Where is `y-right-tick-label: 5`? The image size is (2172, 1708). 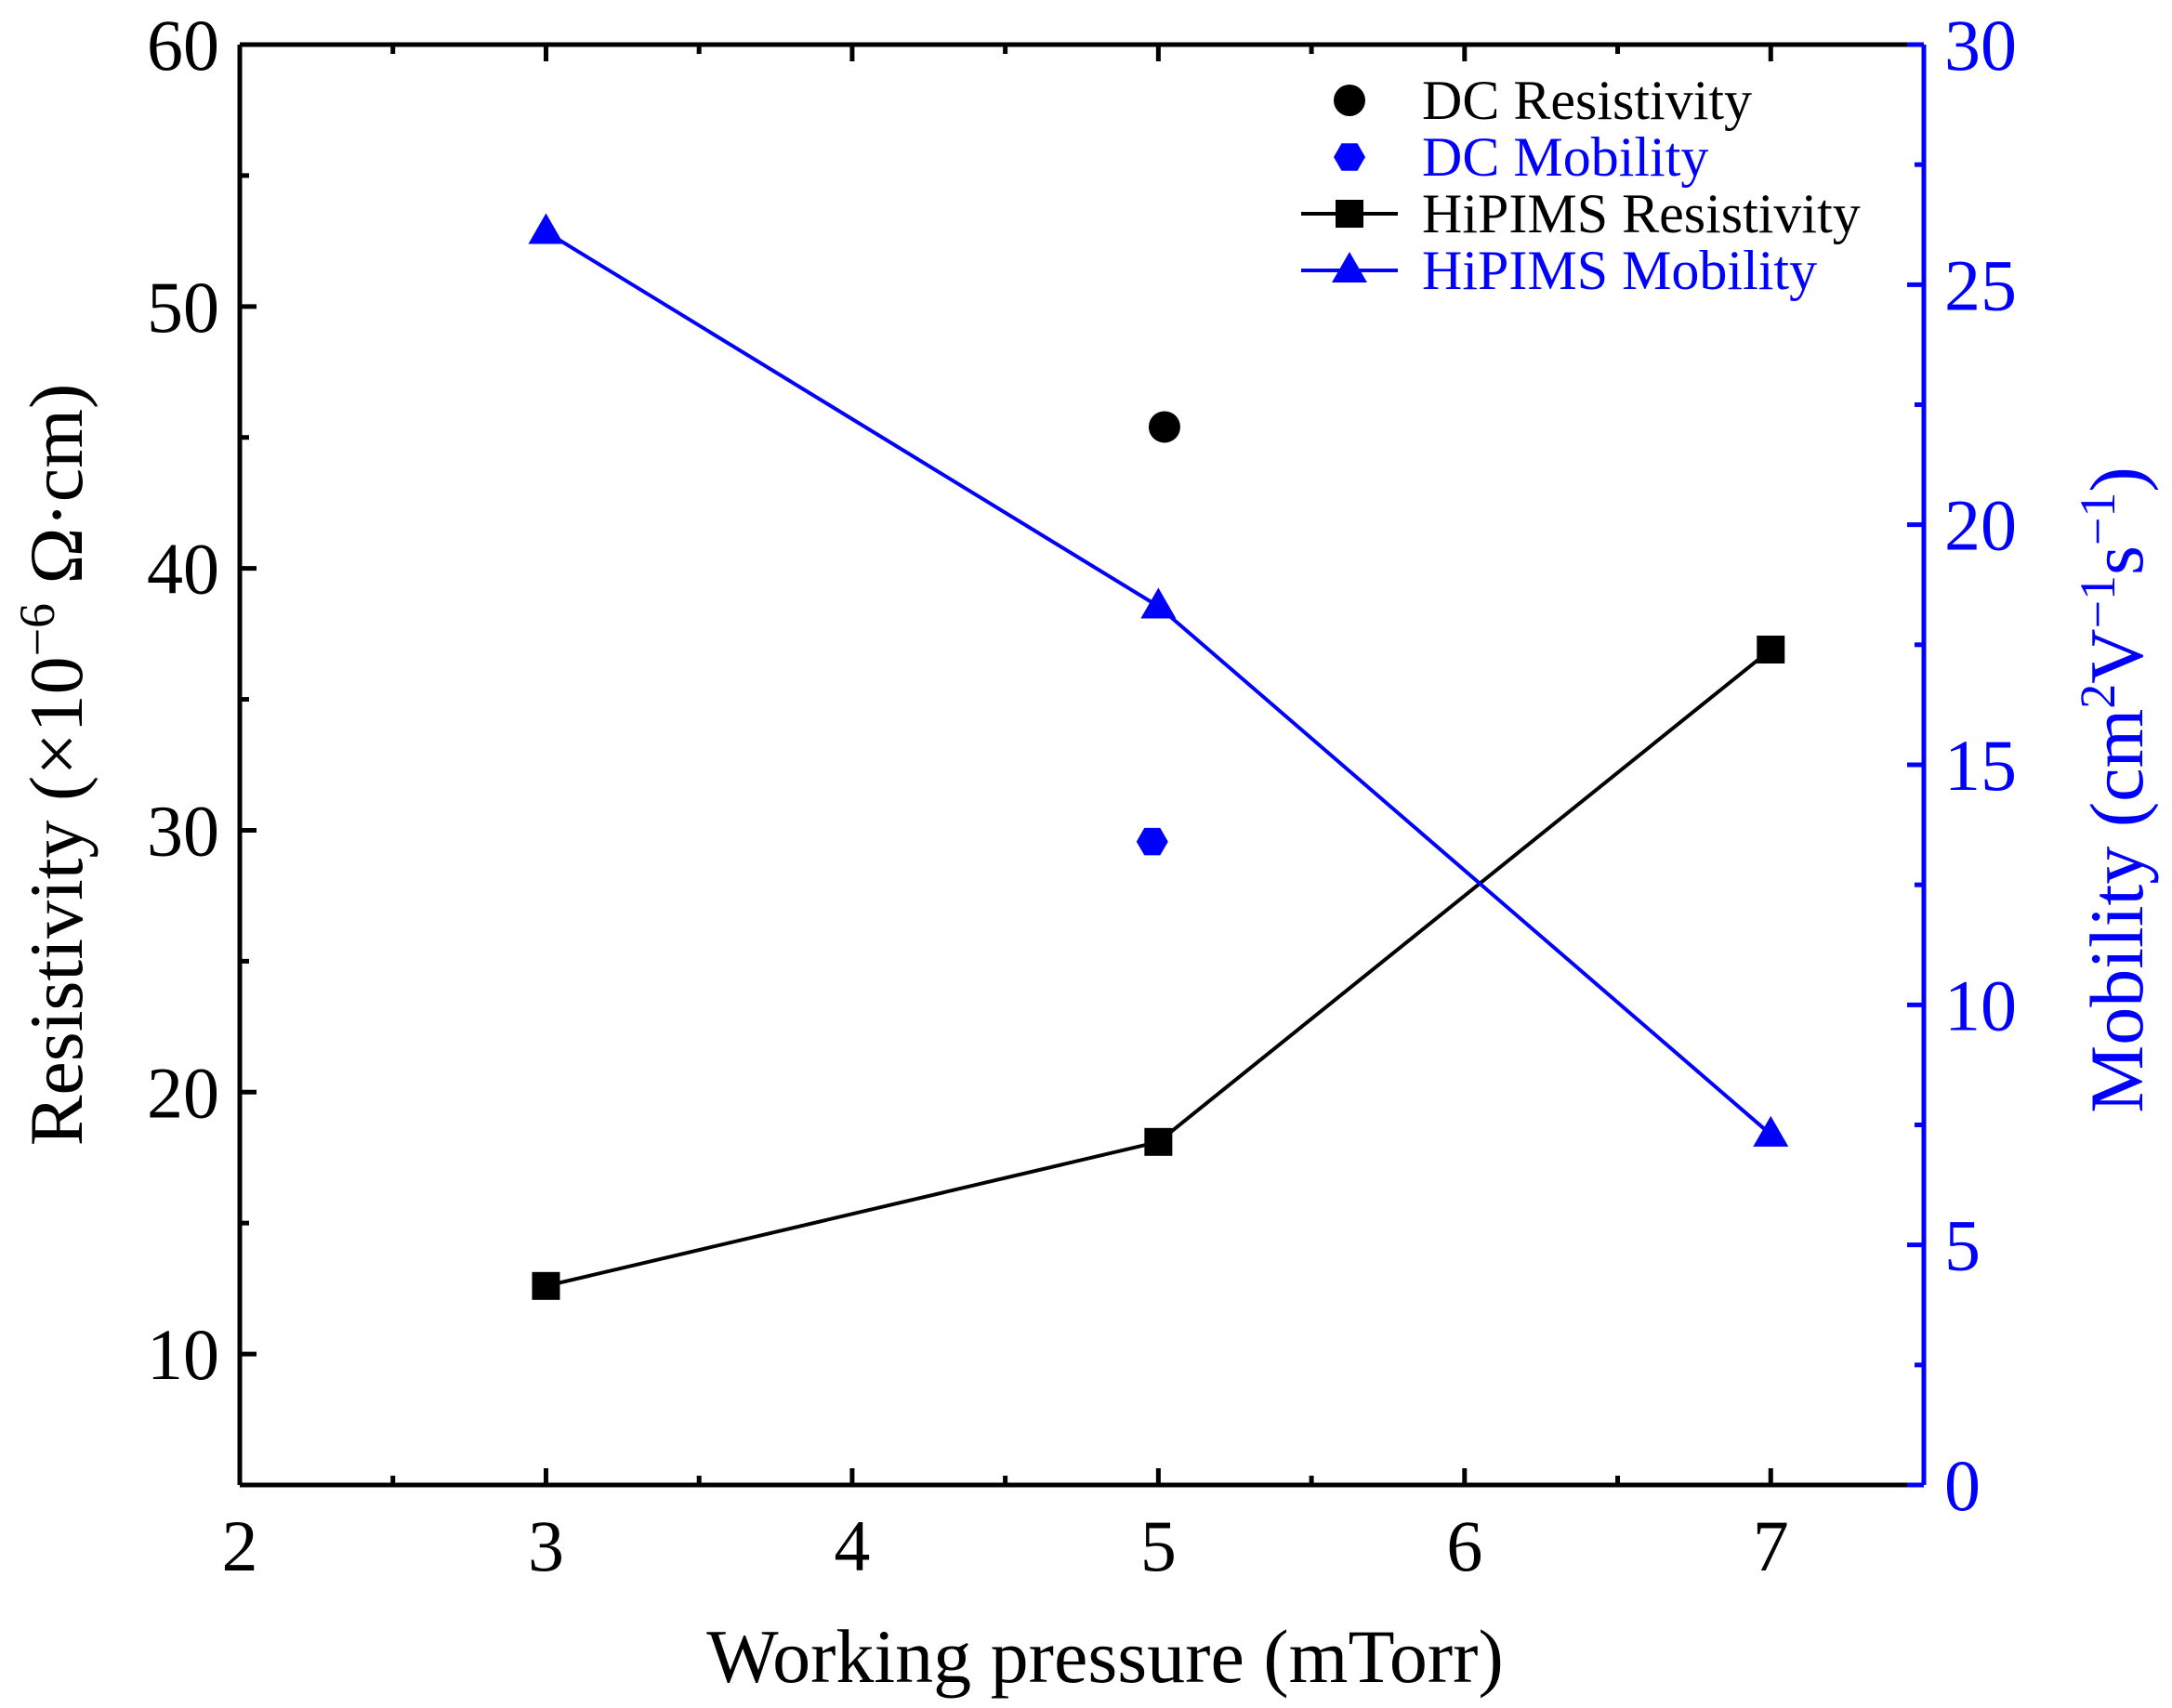
y-right-tick-label: 5 is located at coordinates (1962, 1245).